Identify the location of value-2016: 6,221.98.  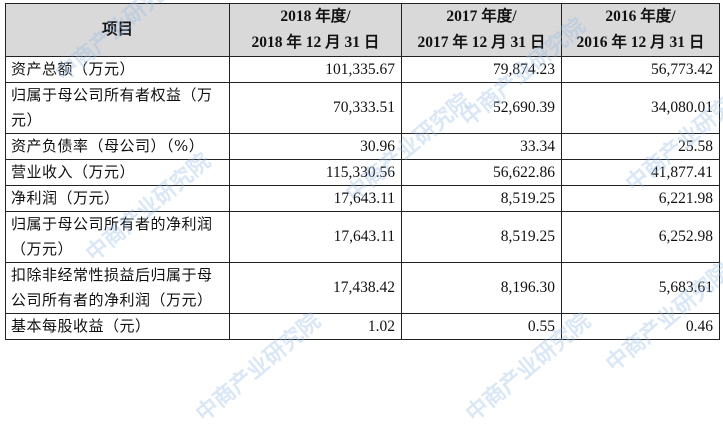
(640, 198).